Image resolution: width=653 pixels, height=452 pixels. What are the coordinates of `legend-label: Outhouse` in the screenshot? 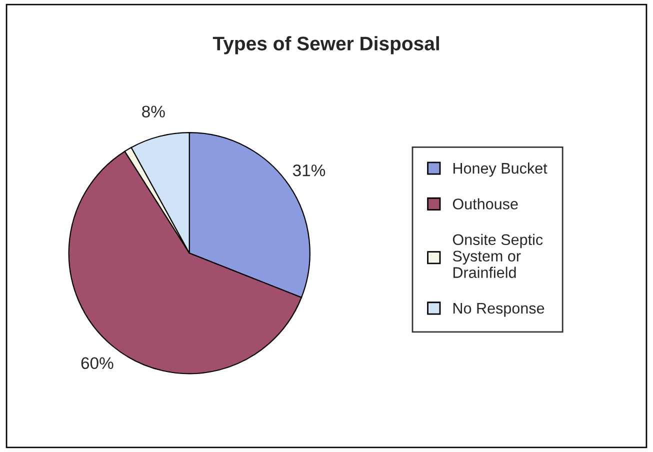 It's located at (485, 204).